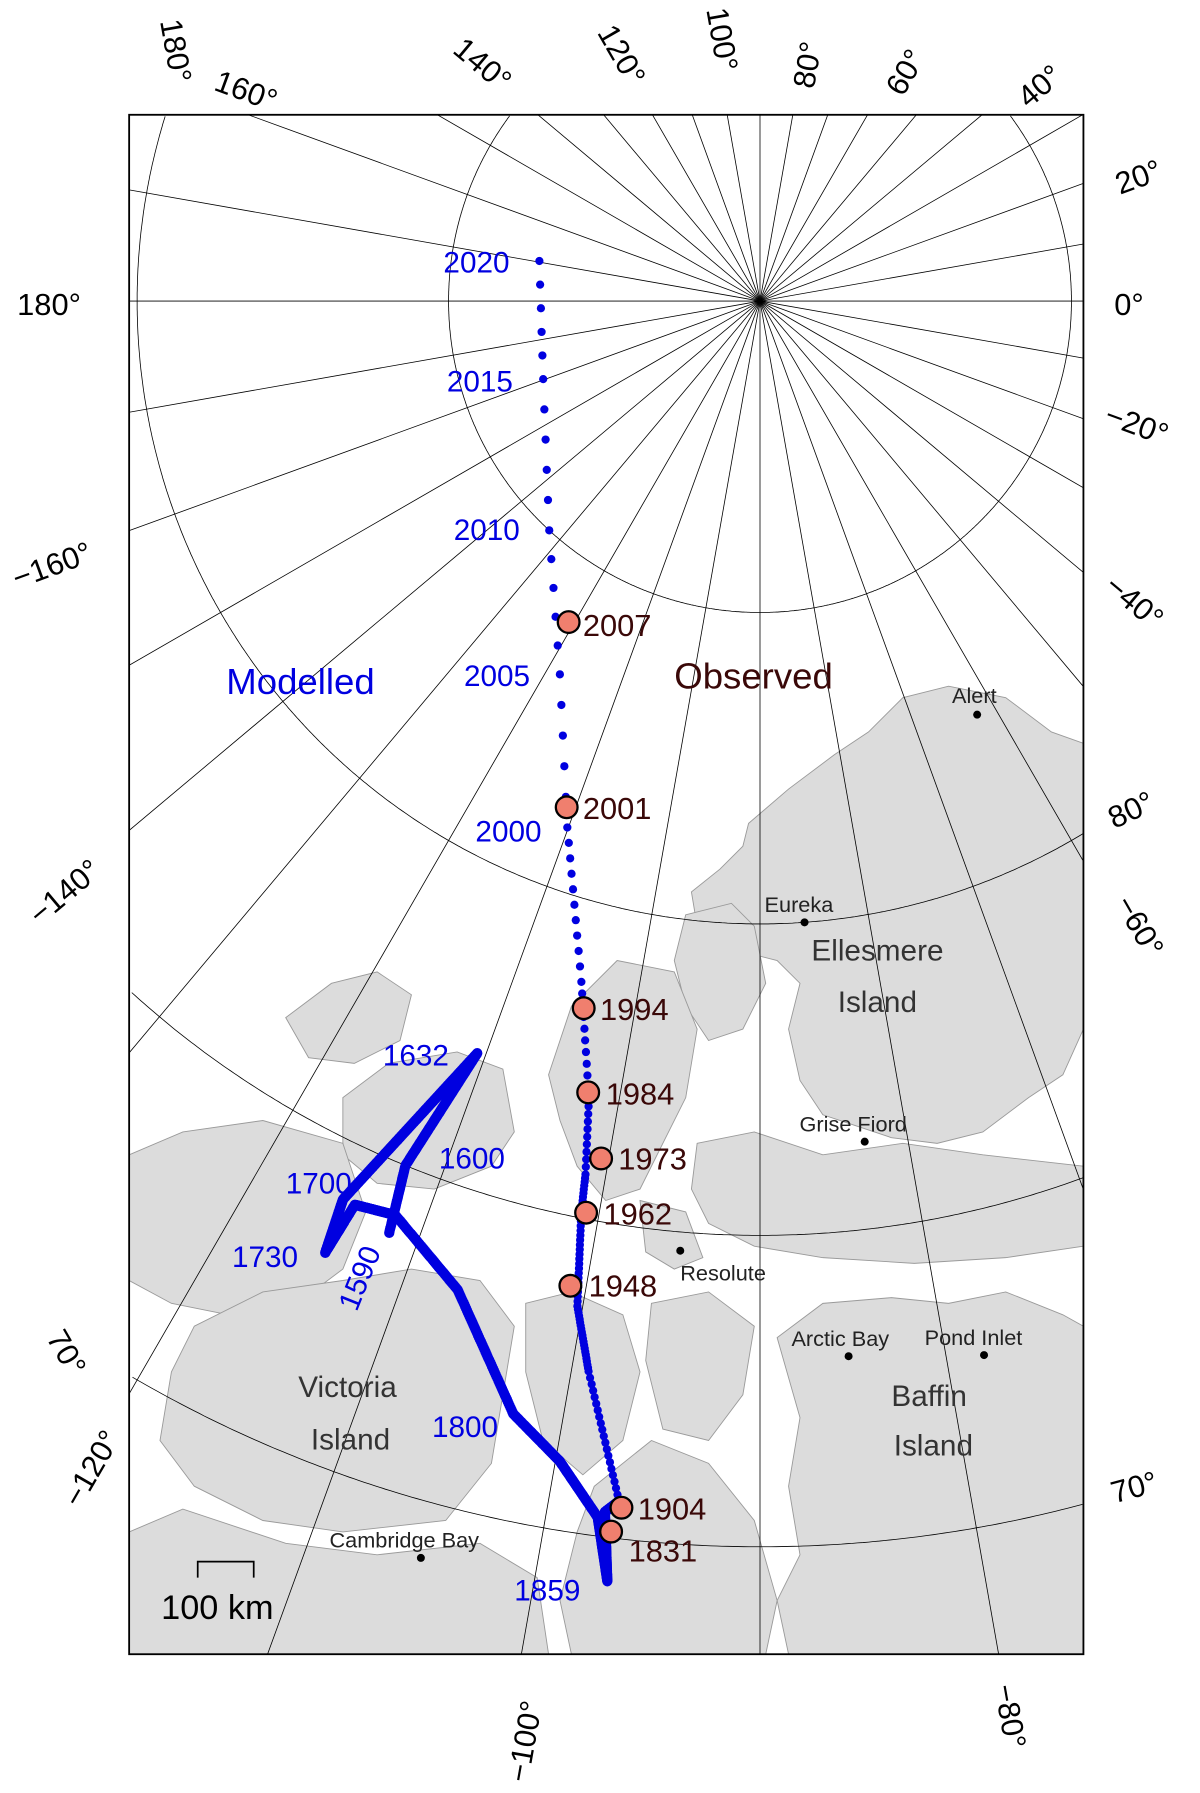 This screenshot has height=1793, width=1200. What do you see at coordinates (974, 1337) in the screenshot?
I see `city-label: Pond Inlet` at bounding box center [974, 1337].